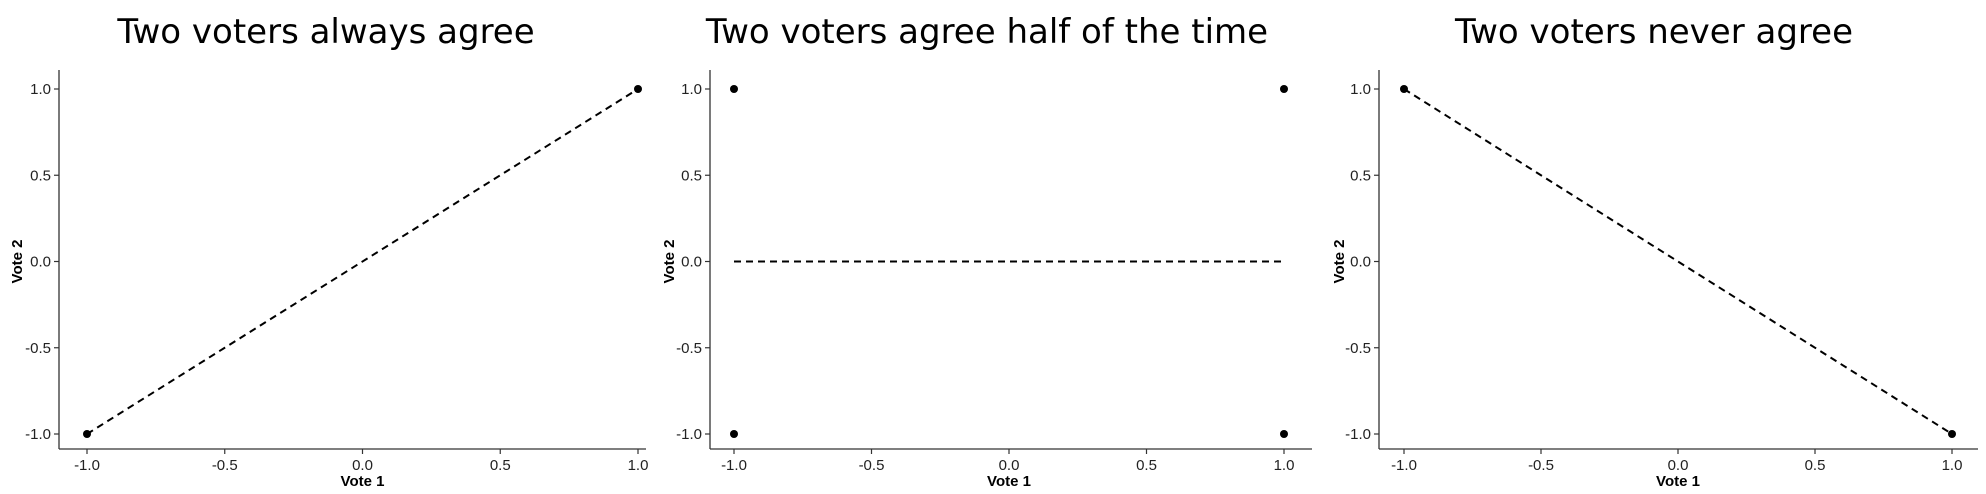 The height and width of the screenshot is (494, 1986). What do you see at coordinates (987, 32) in the screenshot?
I see `chart-title: Two voters agree half of the time` at bounding box center [987, 32].